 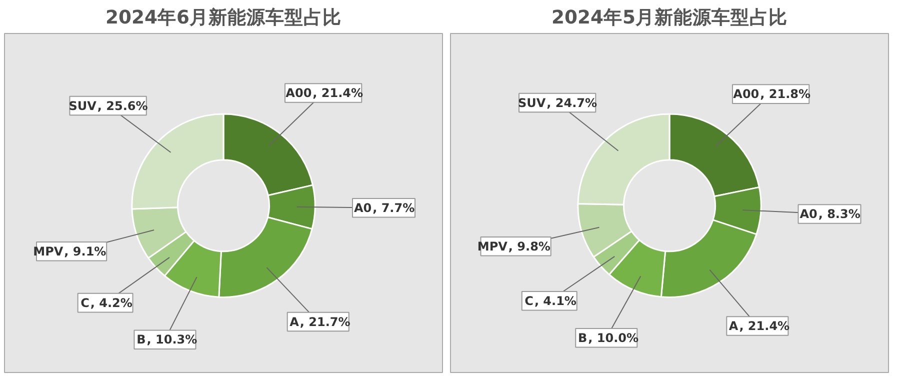 What do you see at coordinates (670, 17) in the screenshot?
I see `chart-title: 2024年5月新能源车型占比` at bounding box center [670, 17].